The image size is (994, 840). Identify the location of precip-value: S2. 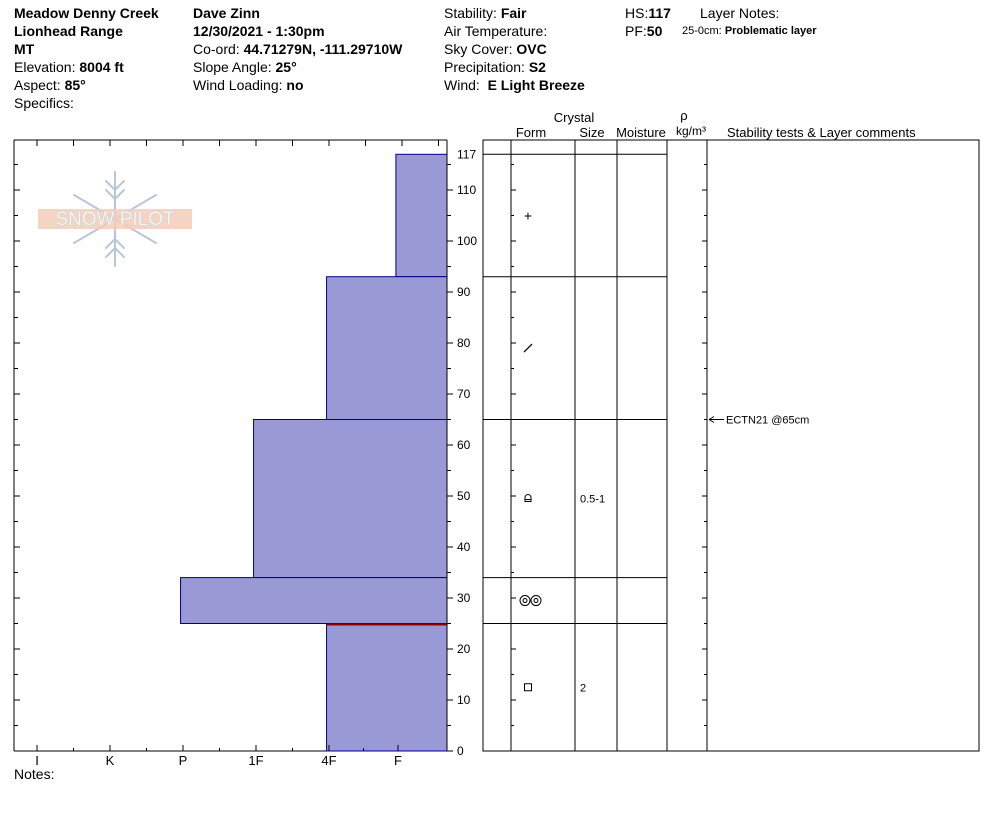
(537, 67).